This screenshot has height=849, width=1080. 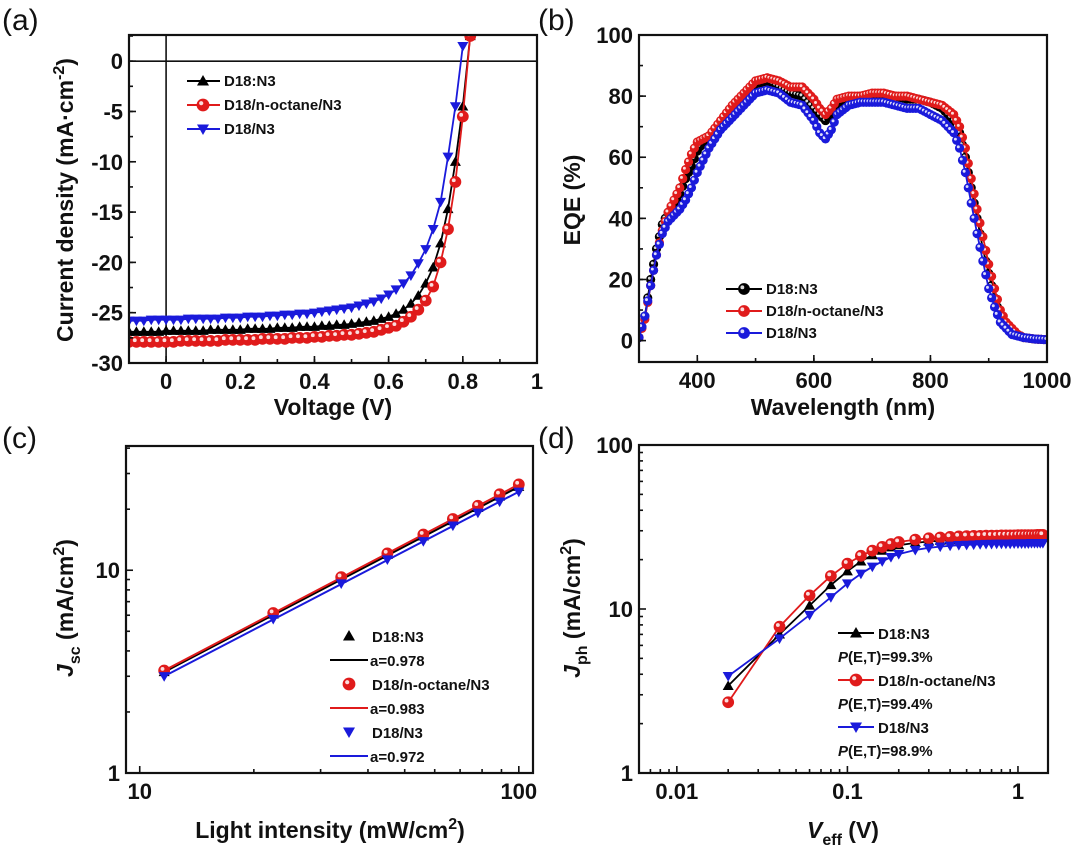 I want to click on y-axis-label-c-sub: sc, so click(x=75, y=655).